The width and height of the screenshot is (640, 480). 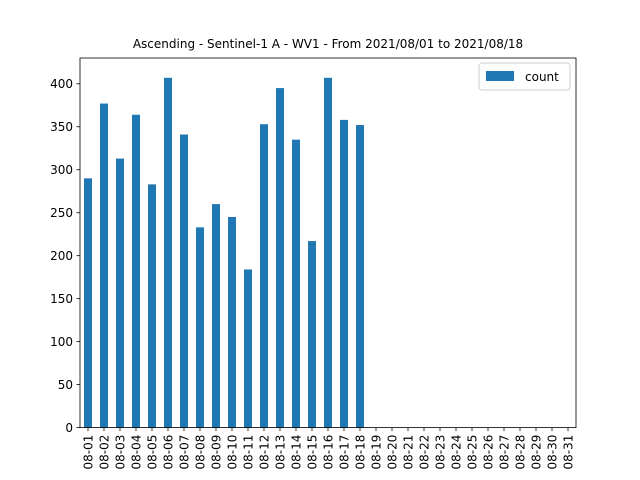 What do you see at coordinates (61, 213) in the screenshot?
I see `y-tick-label: 250` at bounding box center [61, 213].